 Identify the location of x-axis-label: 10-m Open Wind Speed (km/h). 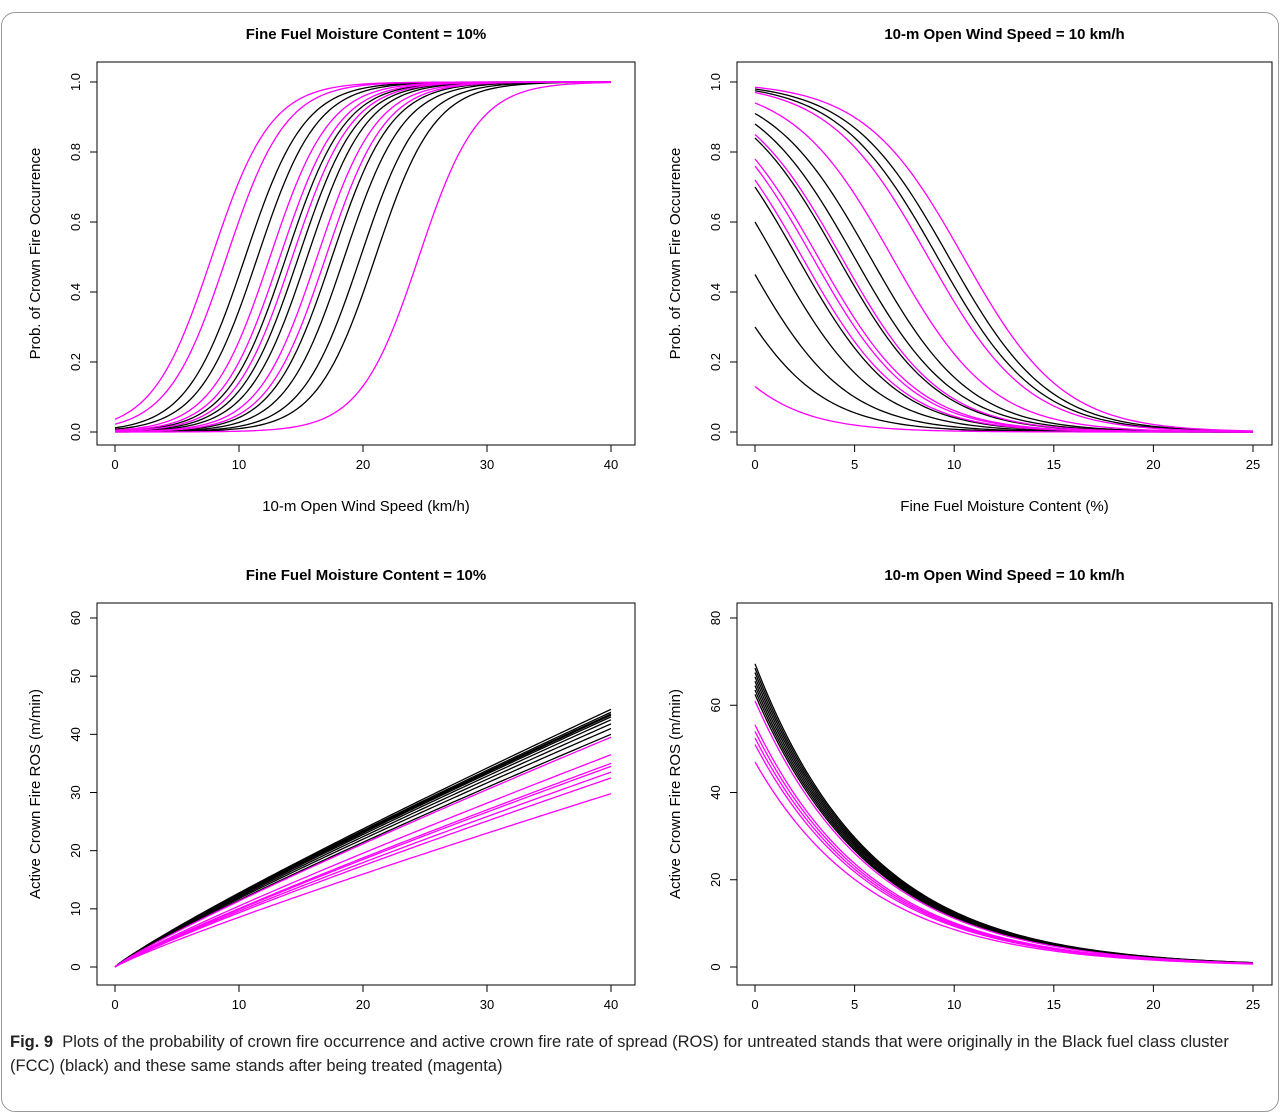
(366, 506).